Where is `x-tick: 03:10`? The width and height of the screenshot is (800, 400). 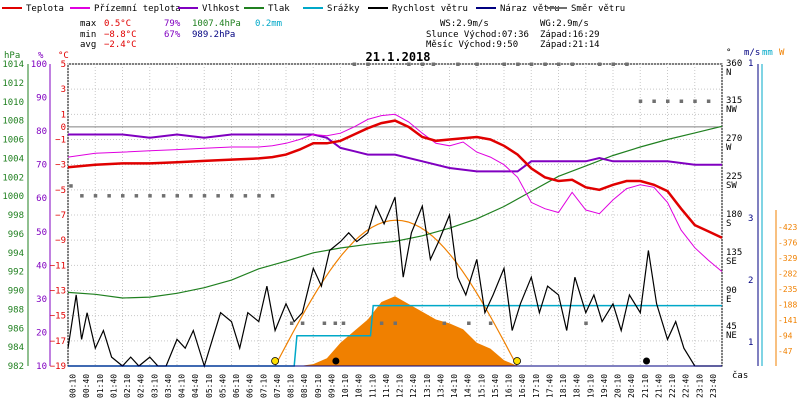
x-tick: 03:10 is located at coordinates (154, 386).